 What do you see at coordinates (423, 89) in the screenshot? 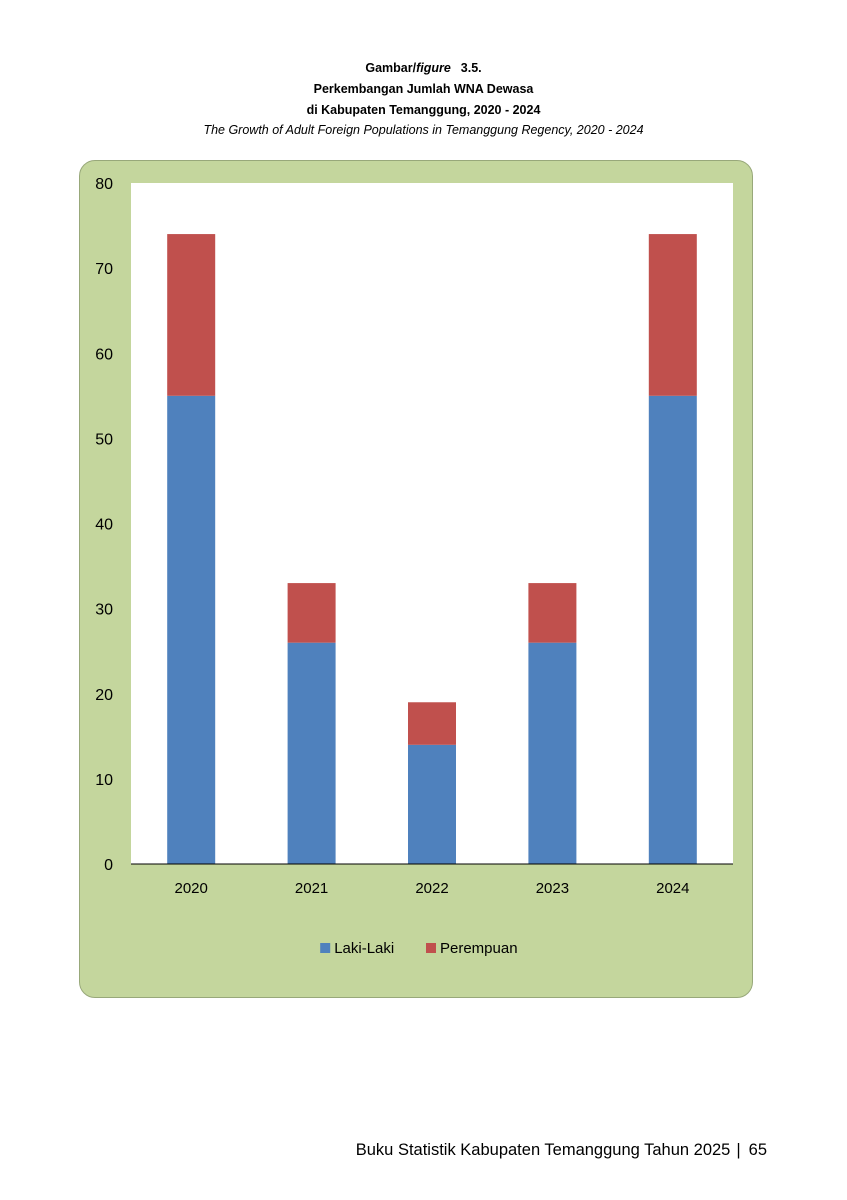
I see `figure-title-id: Perkembangan Jumlah WNA Dewasa` at bounding box center [423, 89].